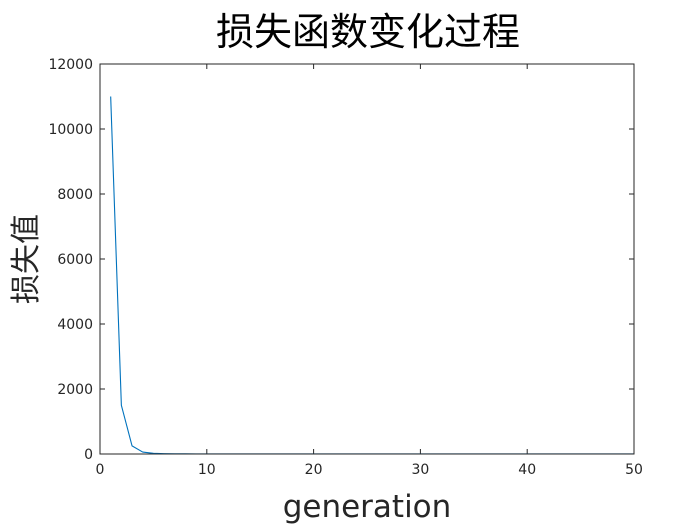 The height and width of the screenshot is (525, 700). I want to click on y-tick-label: 12000, so click(70, 65).